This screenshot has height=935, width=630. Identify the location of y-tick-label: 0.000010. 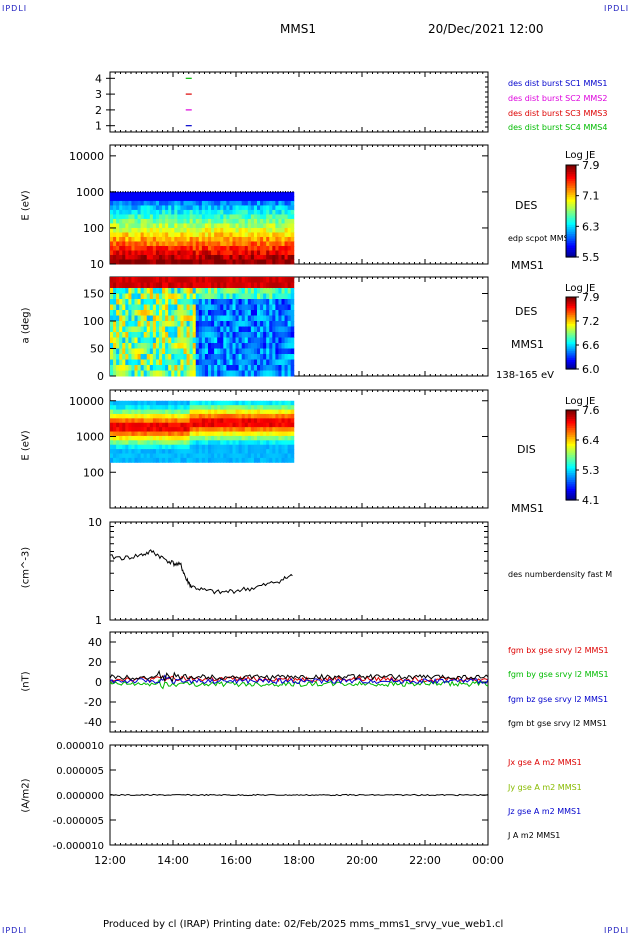
(80, 746).